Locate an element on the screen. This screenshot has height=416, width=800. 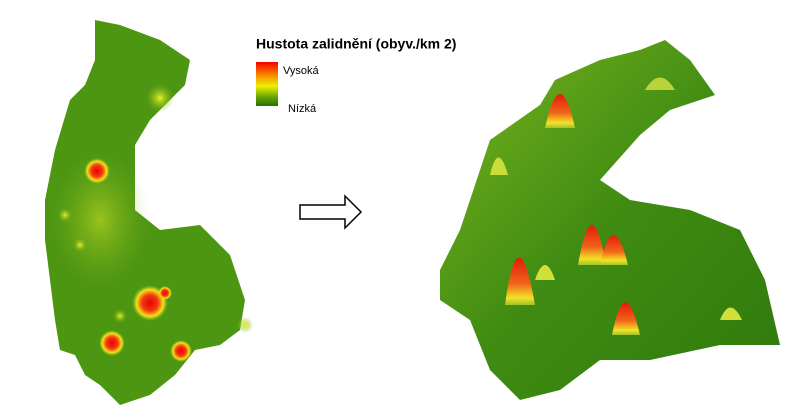
arrow-shape is located at coordinates (331, 212).